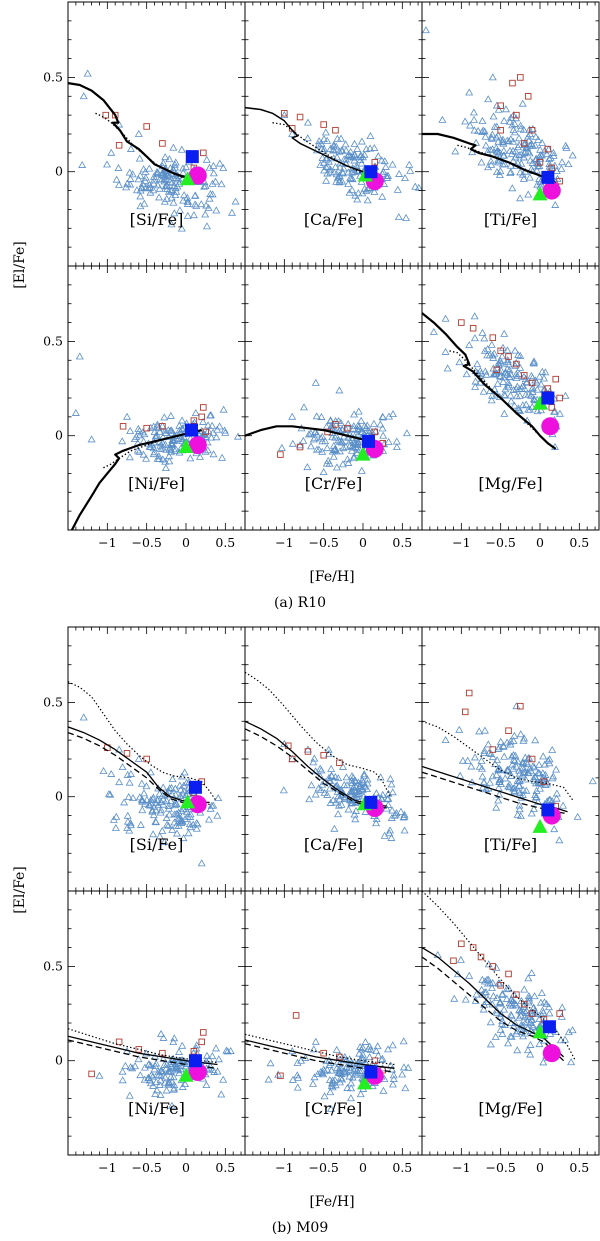 The width and height of the screenshot is (600, 1241). I want to click on panel-element-label: [Ni/Fe], so click(156, 1108).